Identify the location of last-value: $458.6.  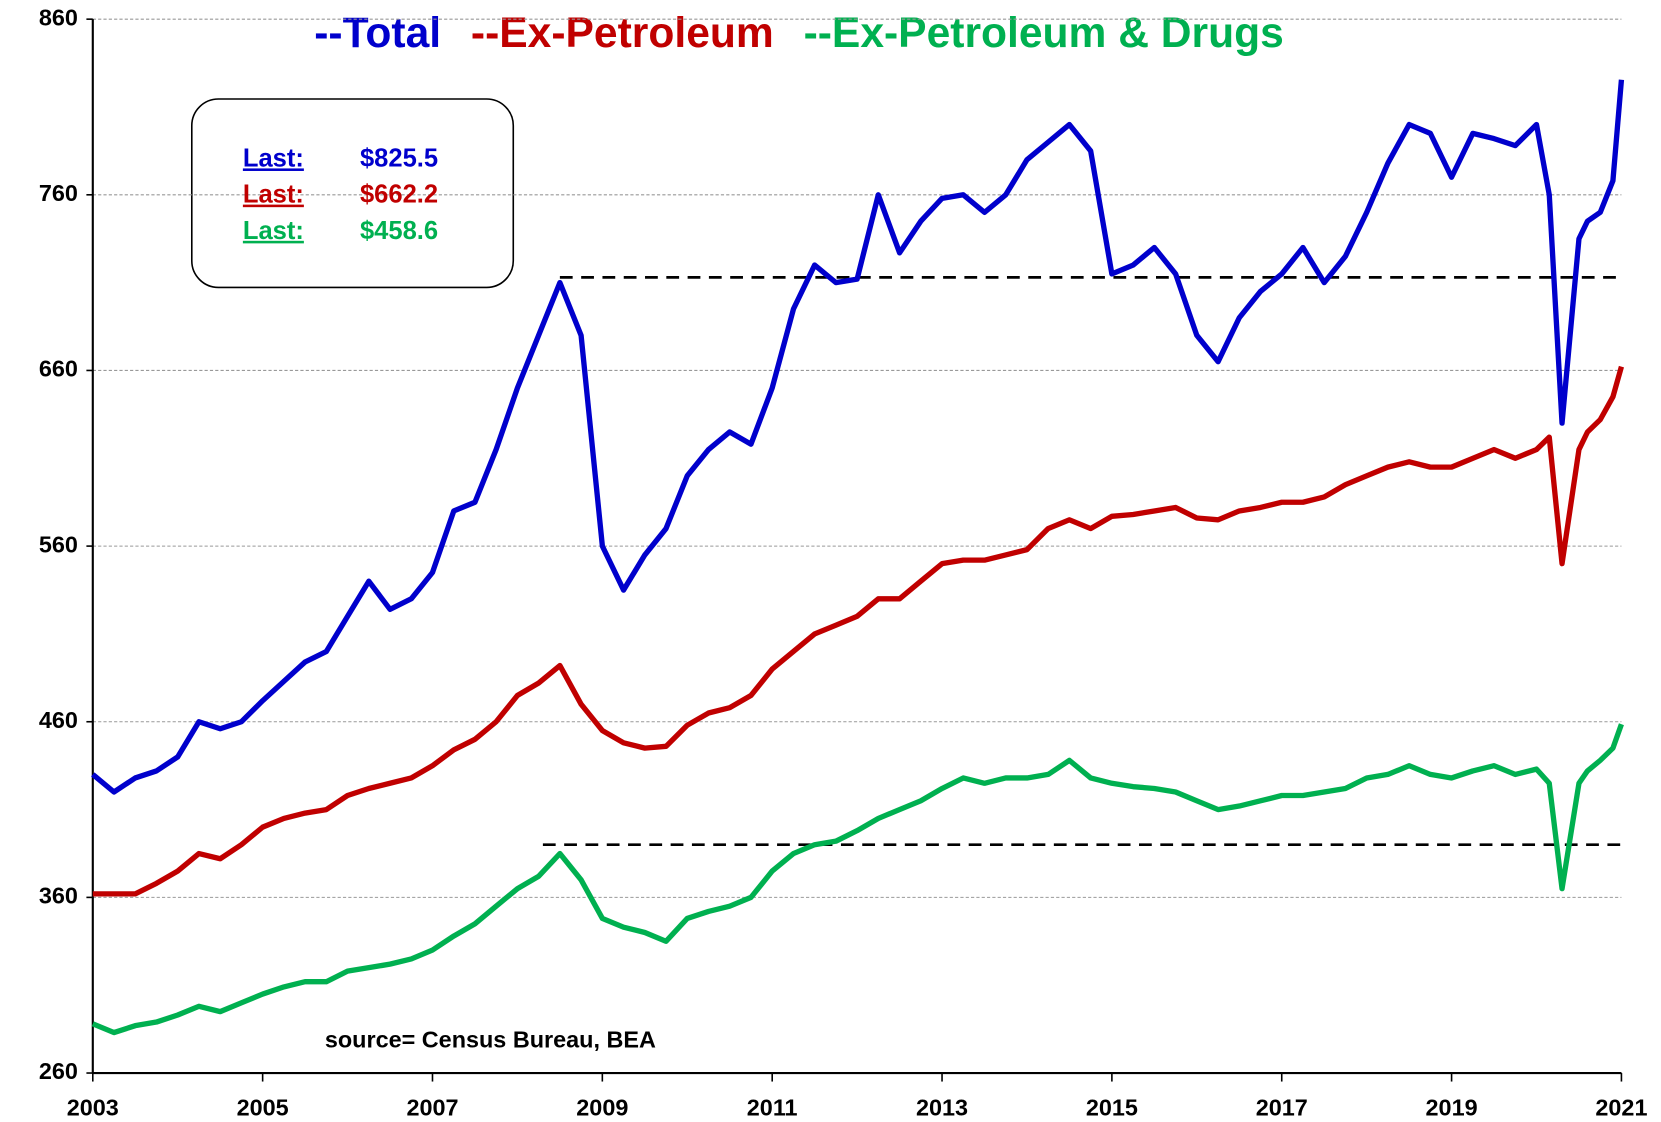
(399, 231).